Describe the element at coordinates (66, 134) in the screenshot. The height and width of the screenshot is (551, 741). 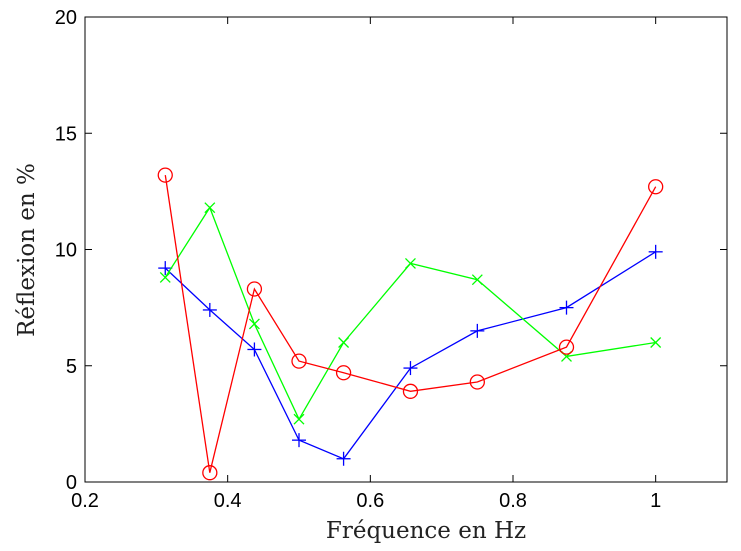
I see `y-tick-label: 15` at that location.